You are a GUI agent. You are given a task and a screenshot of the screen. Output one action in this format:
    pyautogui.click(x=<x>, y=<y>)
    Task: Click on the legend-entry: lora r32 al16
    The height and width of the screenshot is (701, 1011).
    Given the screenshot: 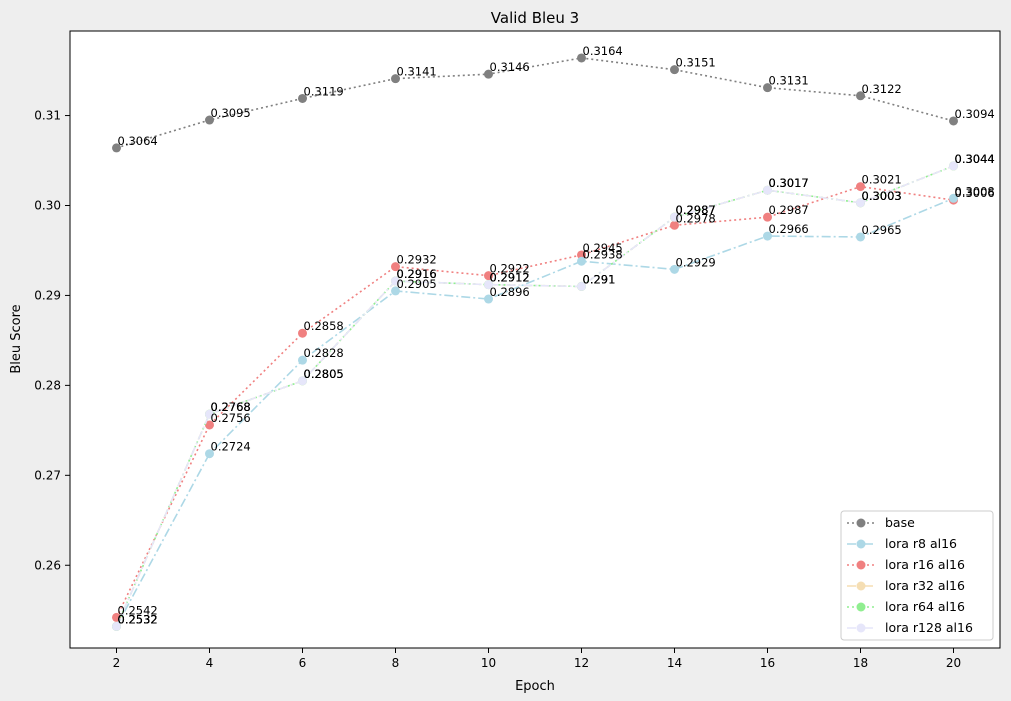 What is the action you would take?
    pyautogui.click(x=906, y=585)
    